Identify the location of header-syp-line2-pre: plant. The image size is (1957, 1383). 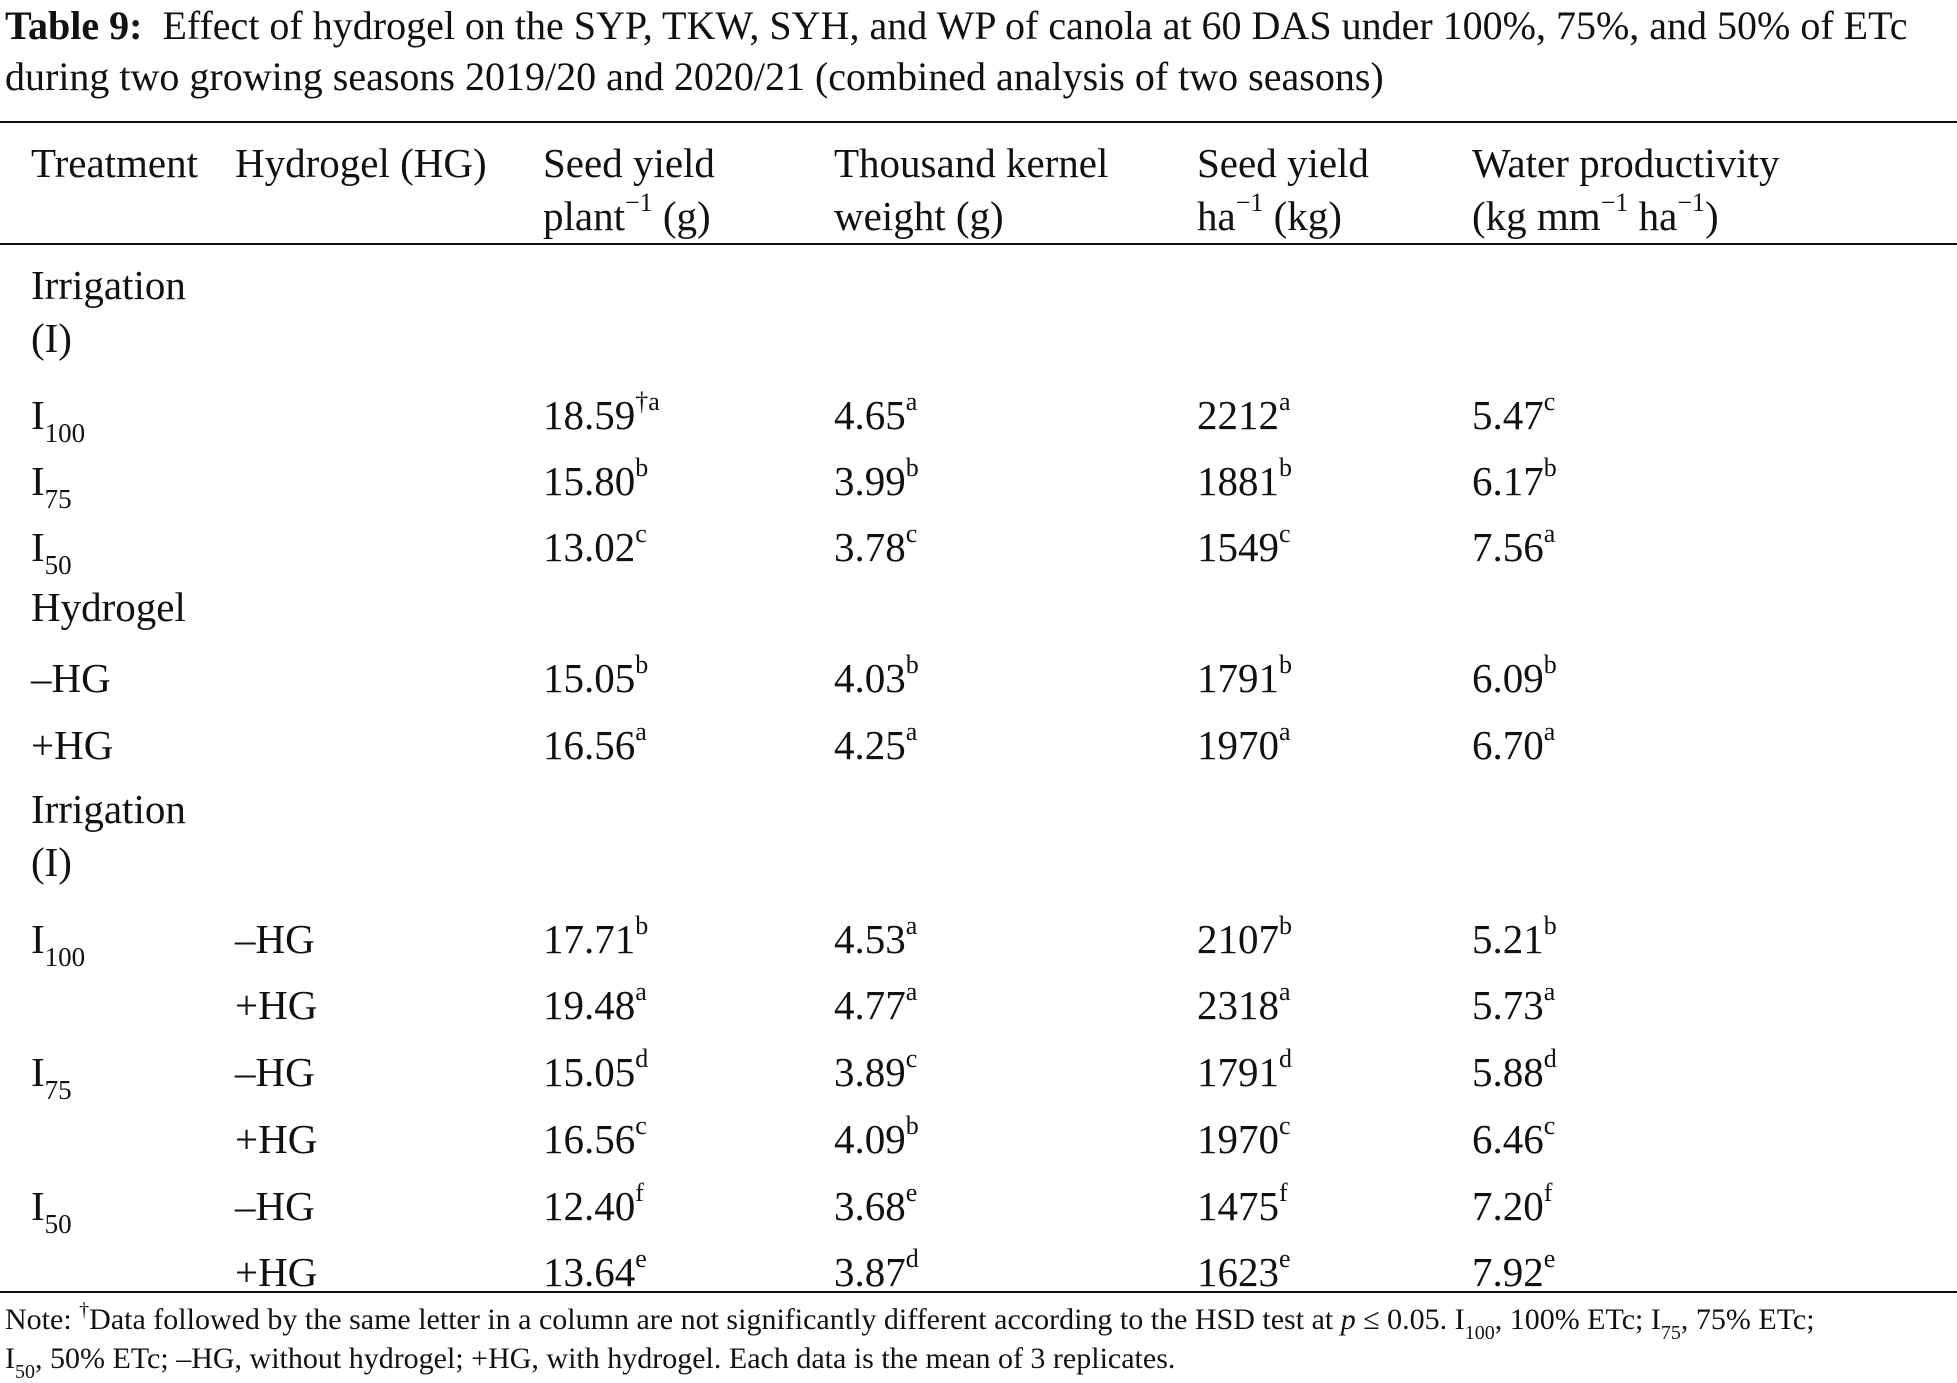
(584, 216).